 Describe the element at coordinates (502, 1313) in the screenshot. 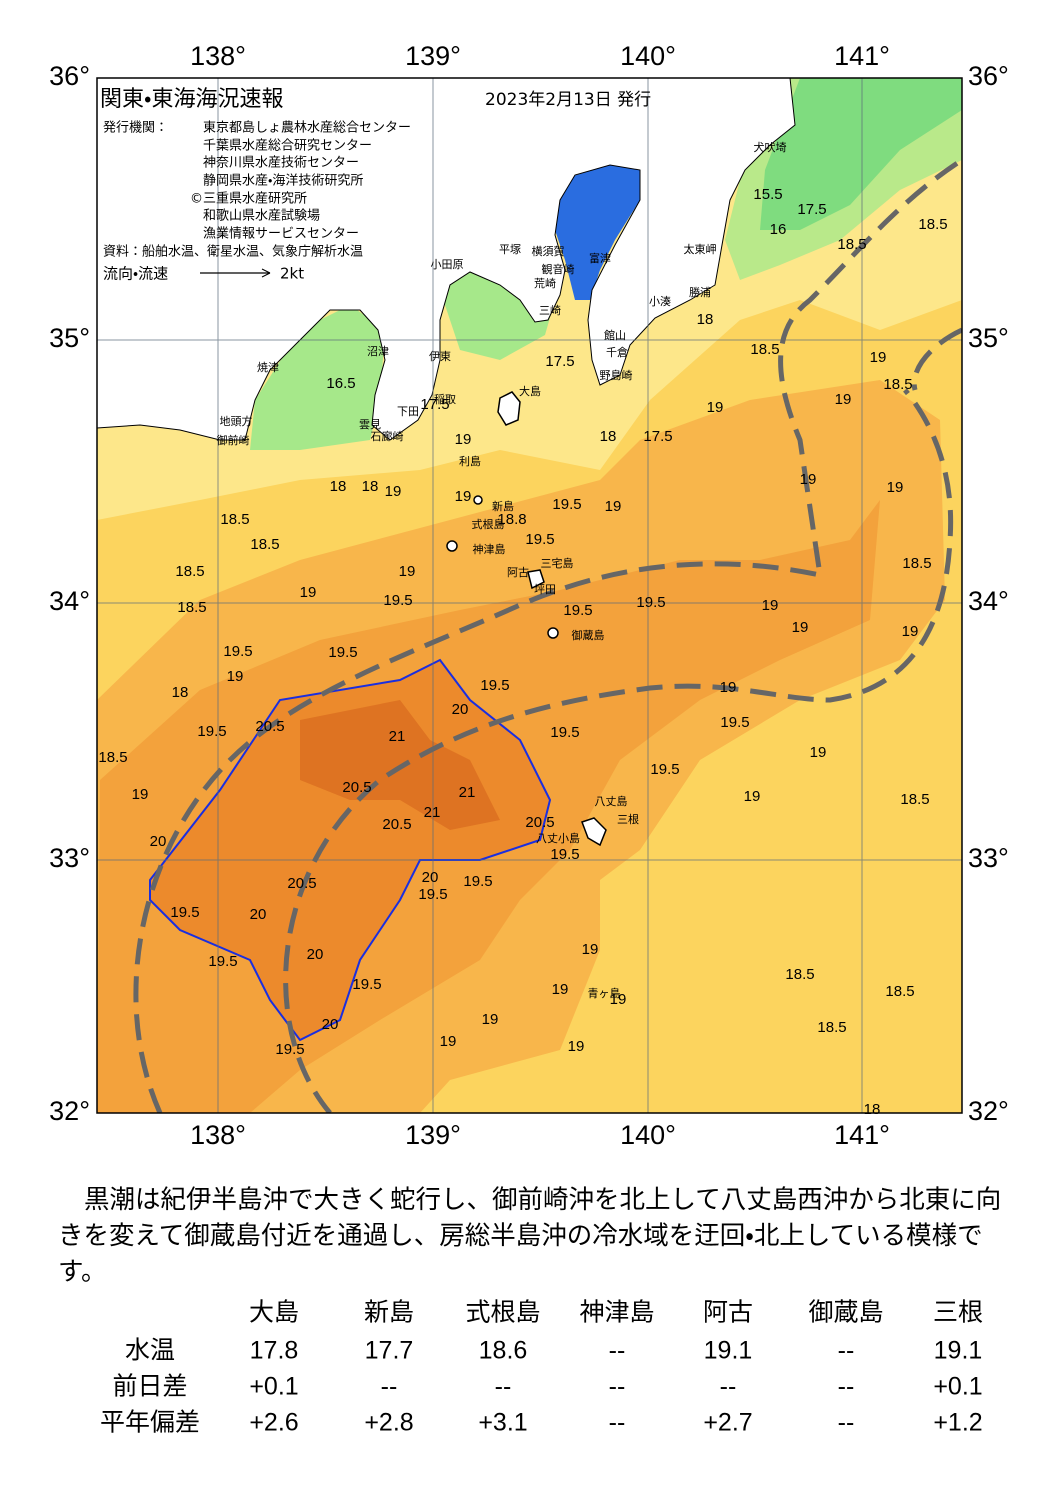

I see `column-header: 式根島` at that location.